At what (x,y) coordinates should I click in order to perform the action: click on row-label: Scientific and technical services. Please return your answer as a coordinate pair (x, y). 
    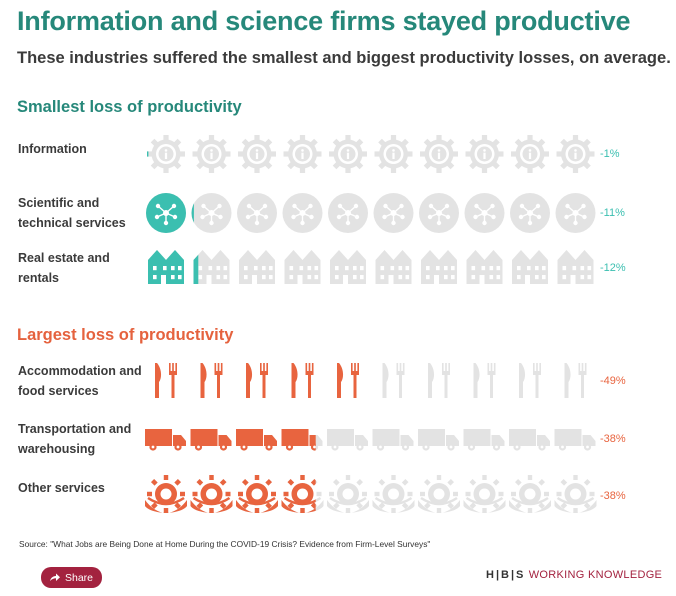
    Looking at the image, I should click on (72, 213).